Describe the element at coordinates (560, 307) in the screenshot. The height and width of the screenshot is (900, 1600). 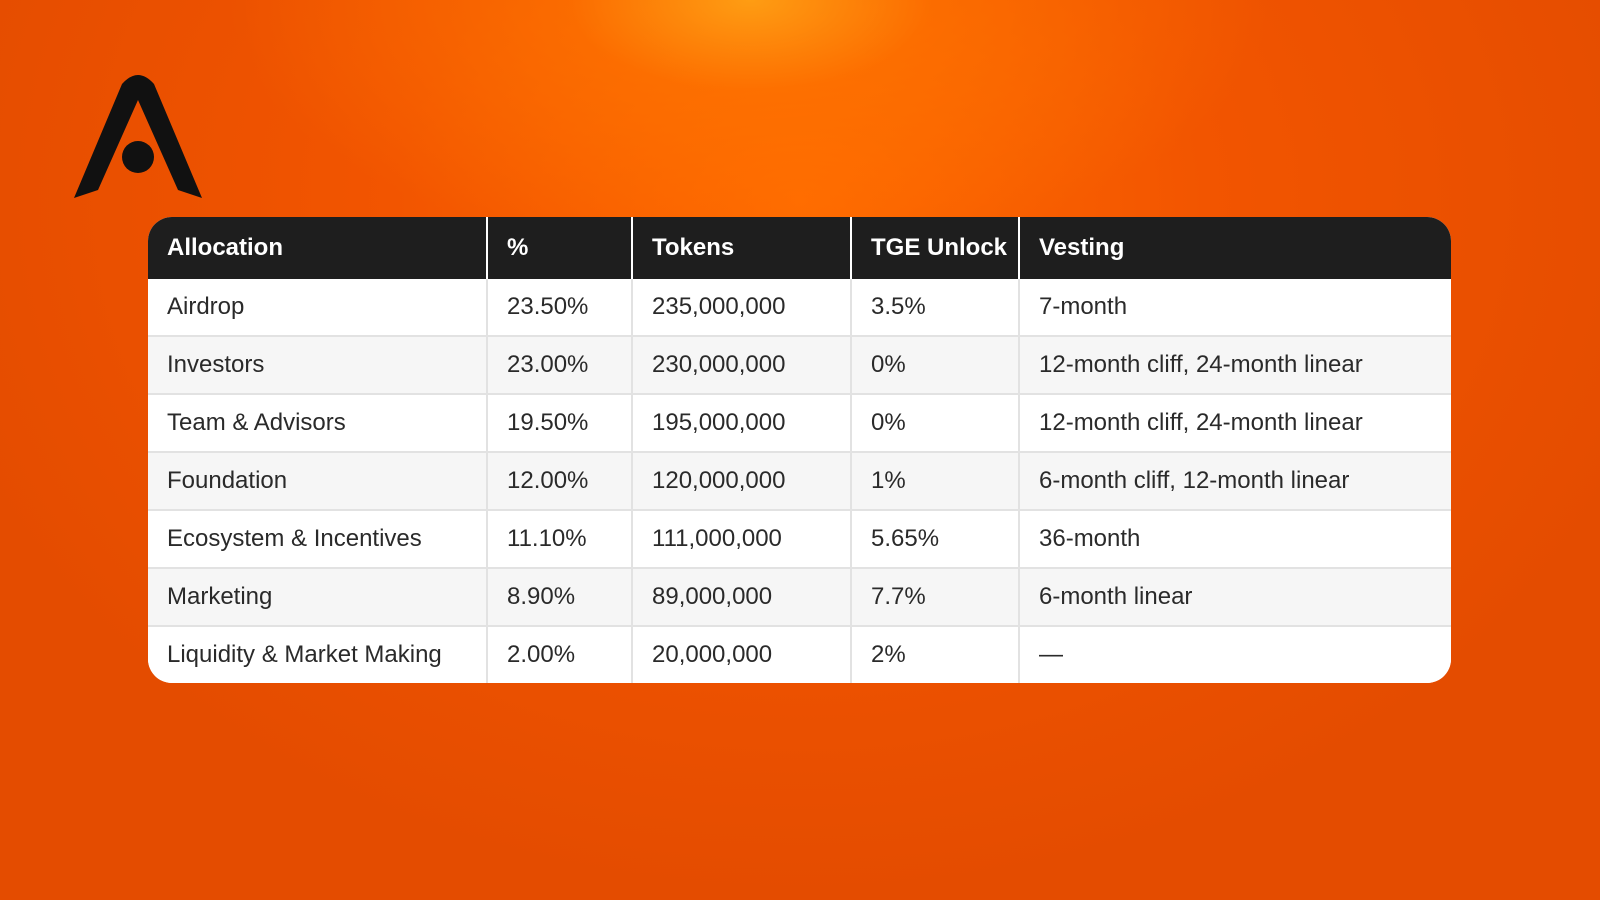
I see `cell-percent: 23.50%` at that location.